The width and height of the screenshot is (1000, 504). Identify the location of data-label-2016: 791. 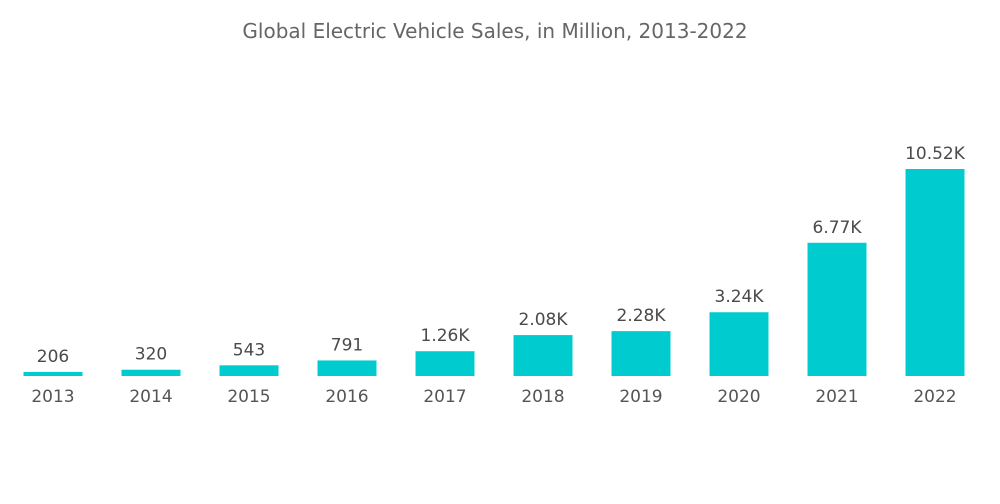
(347, 345).